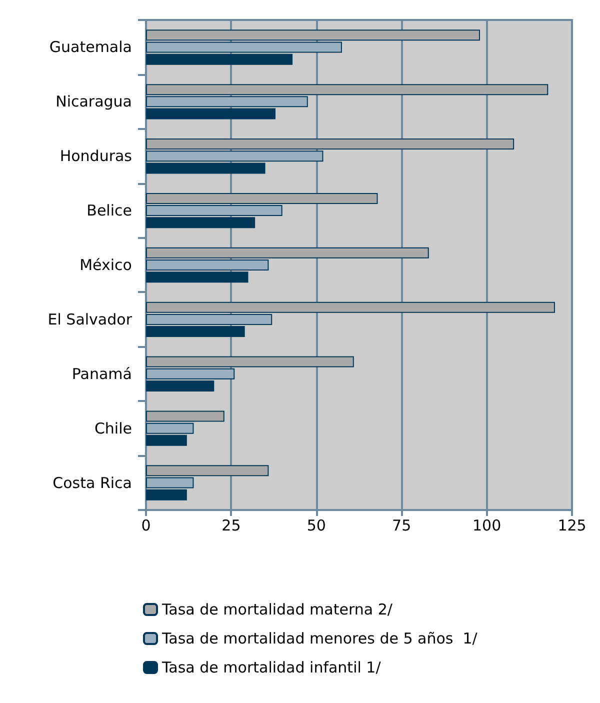 Image resolution: width=600 pixels, height=703 pixels. I want to click on y-tick-label: Guatemala, so click(90, 47).